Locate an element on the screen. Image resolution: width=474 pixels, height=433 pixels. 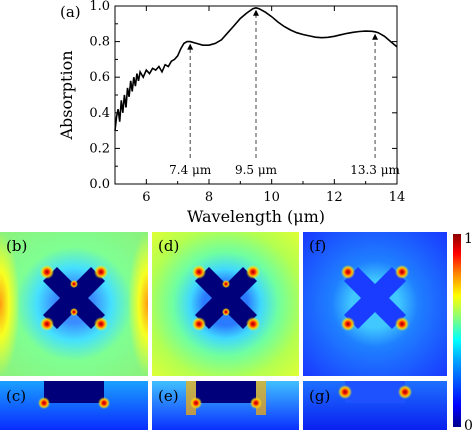
cross-shape-d is located at coordinates (226, 298).